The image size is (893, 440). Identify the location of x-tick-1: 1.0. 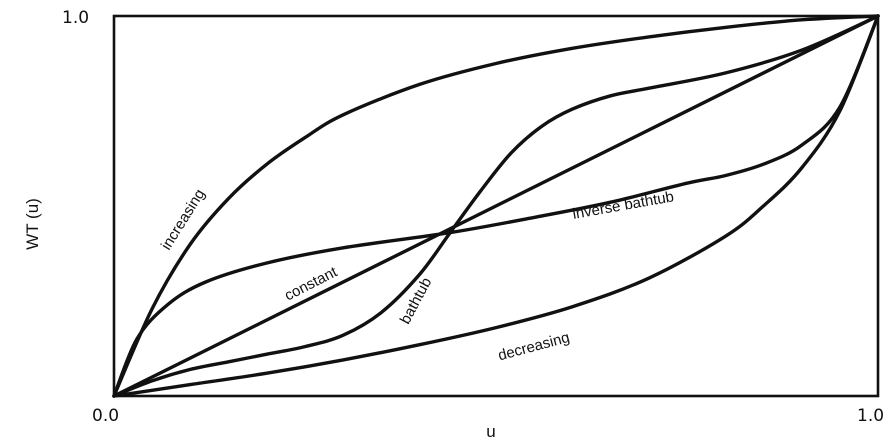
(870, 416).